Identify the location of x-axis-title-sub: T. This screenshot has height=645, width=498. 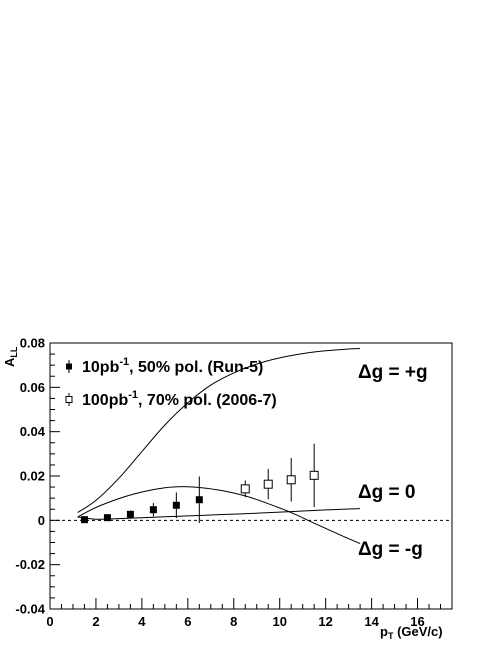
(391, 636).